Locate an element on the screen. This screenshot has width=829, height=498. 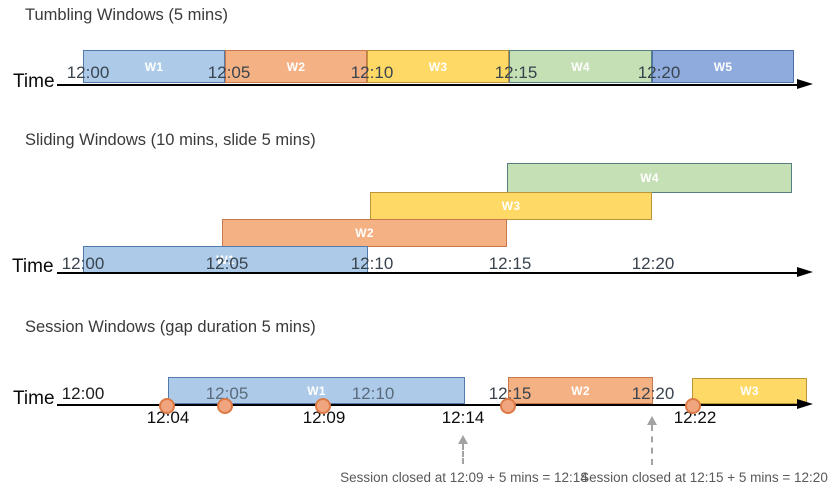
sliding-window-w2: W2 is located at coordinates (364, 233).